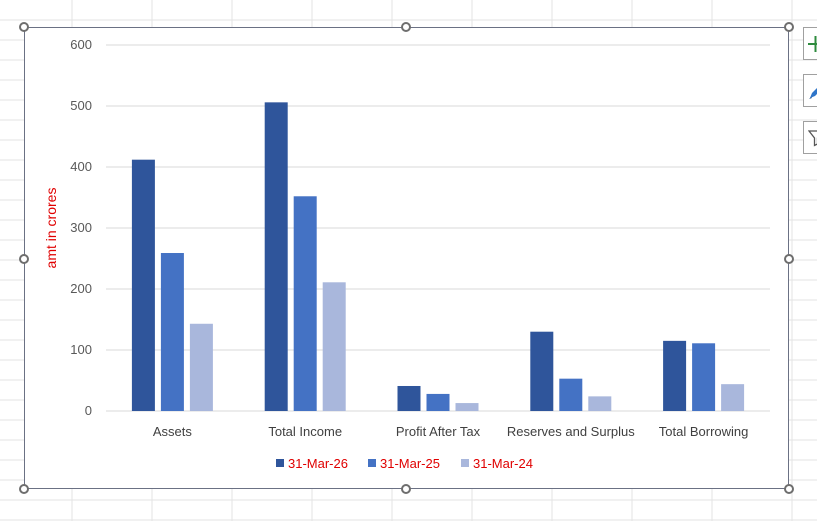 The height and width of the screenshot is (521, 817). What do you see at coordinates (813, 93) in the screenshot?
I see `brush-icon` at bounding box center [813, 93].